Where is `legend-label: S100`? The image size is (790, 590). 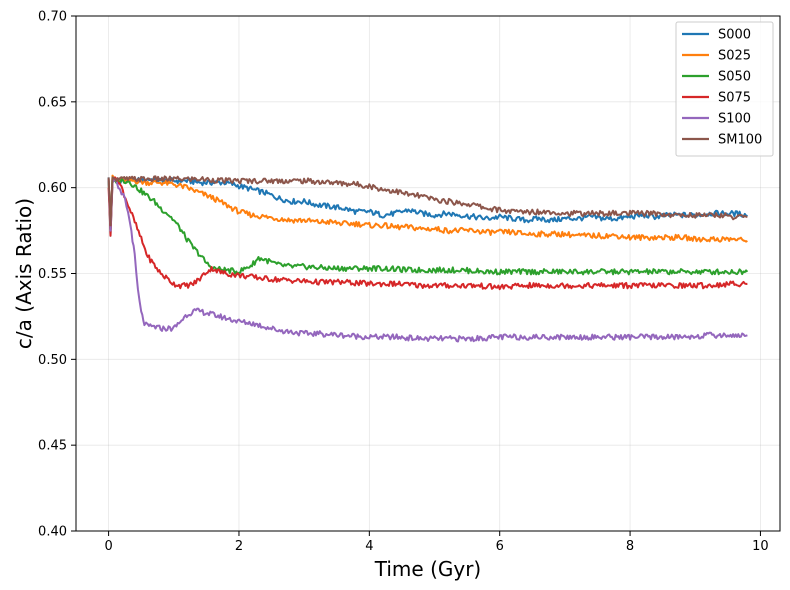
legend-label: S100 is located at coordinates (734, 119).